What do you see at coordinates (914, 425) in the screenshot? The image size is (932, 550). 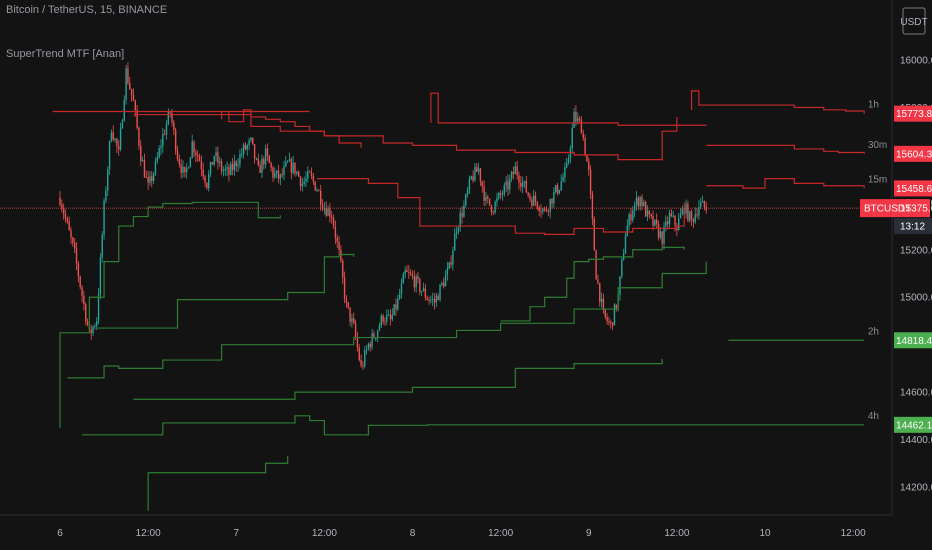 I see `price-tag-value: 14462.11` at bounding box center [914, 425].